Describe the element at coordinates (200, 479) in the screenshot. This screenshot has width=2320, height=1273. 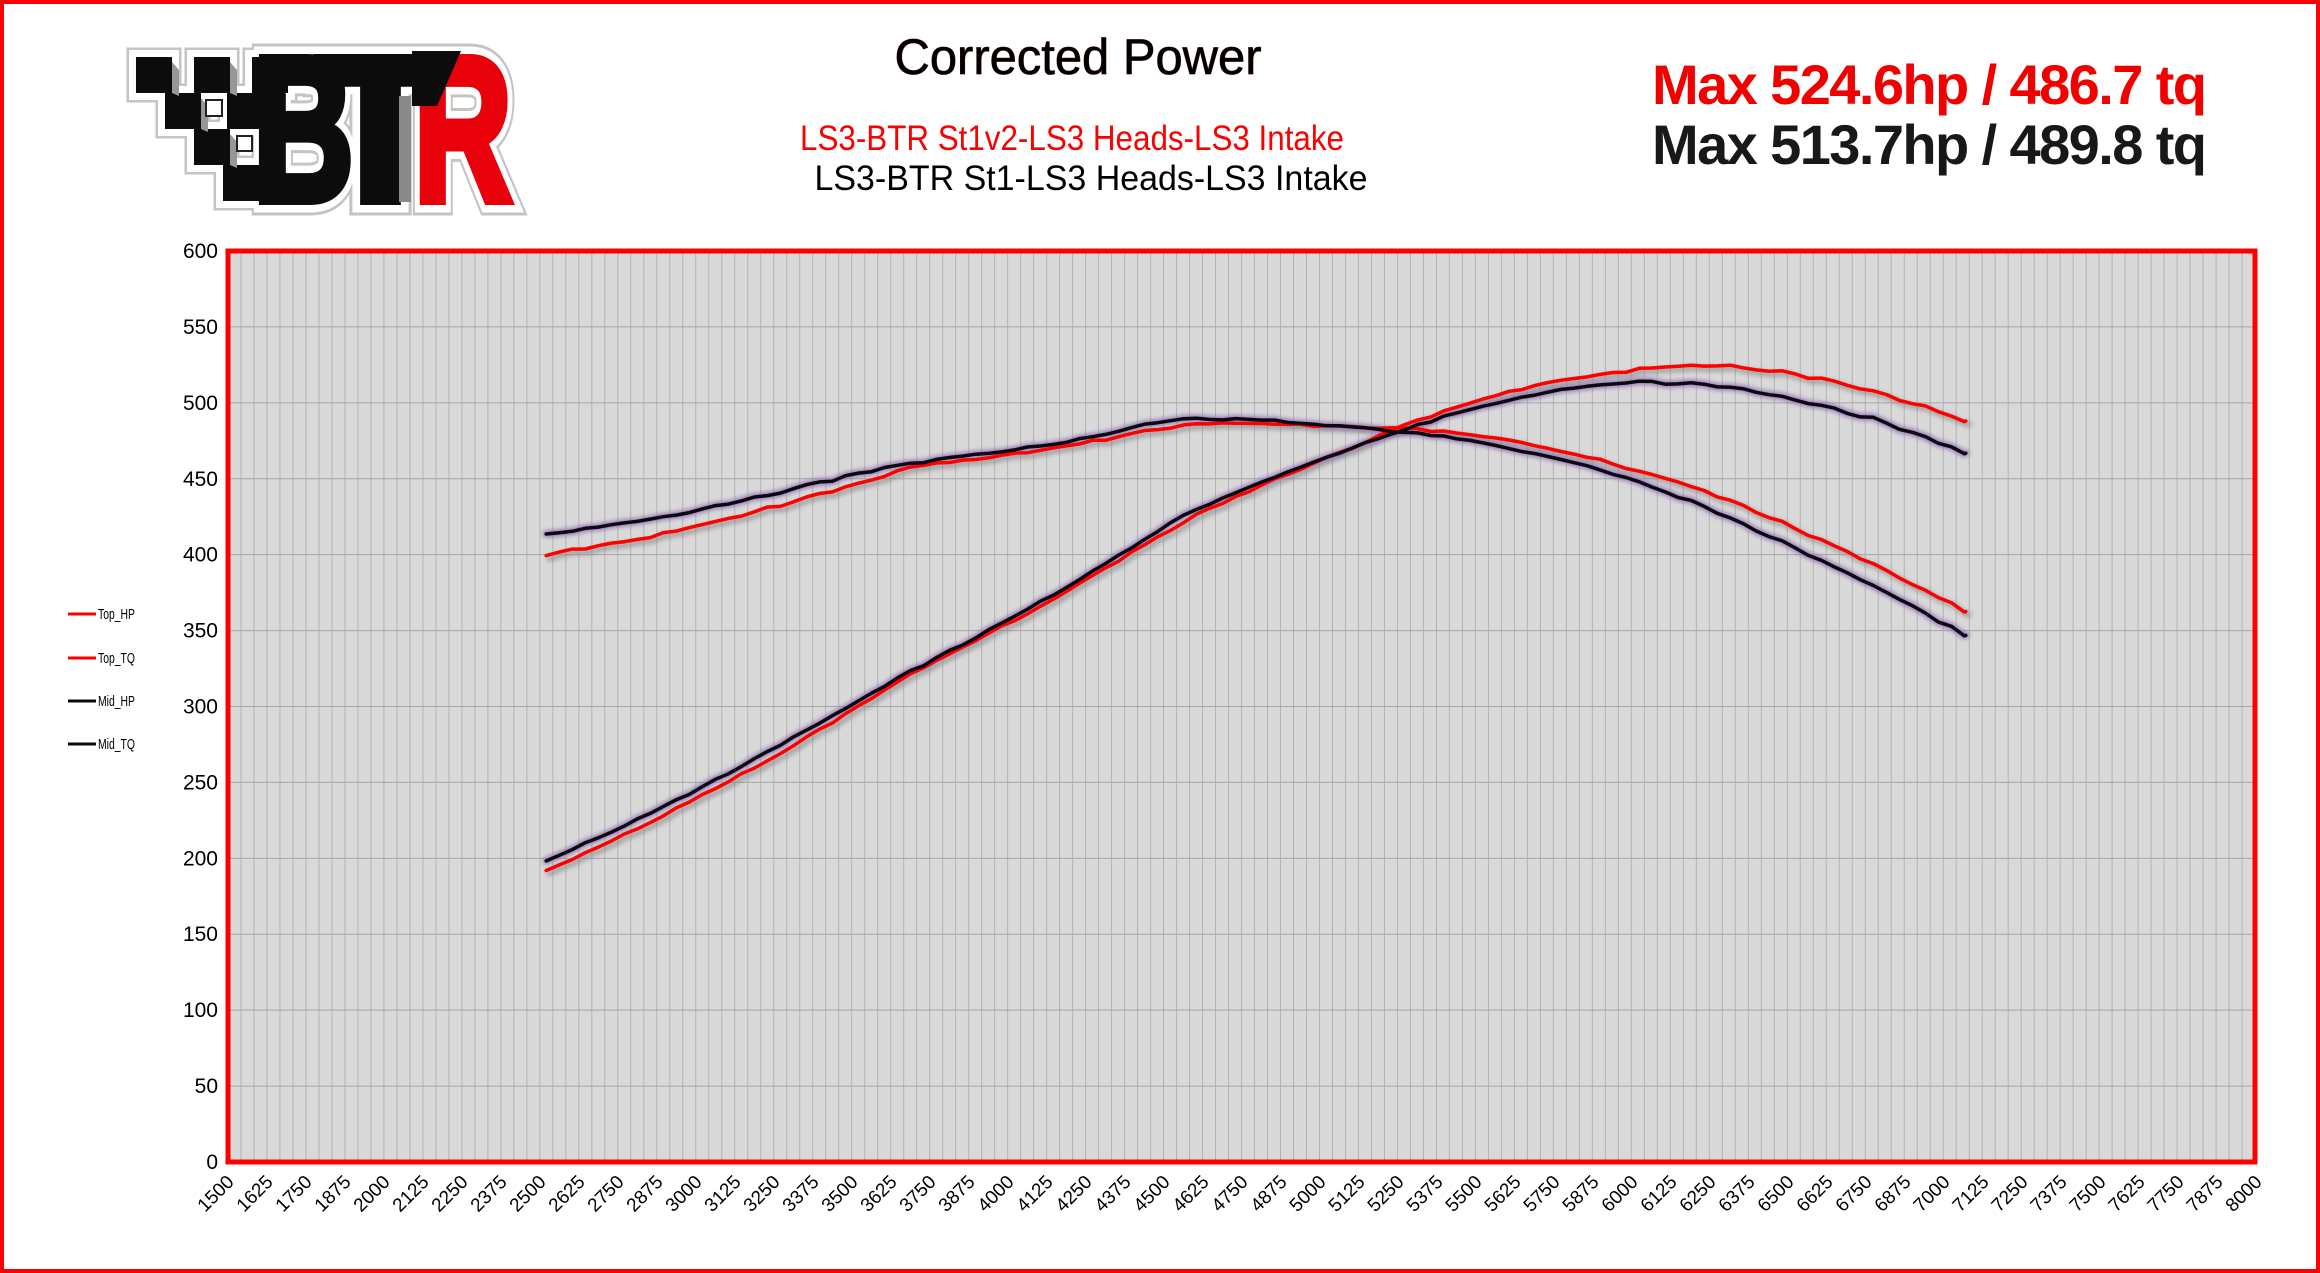
I see `svg-text: 450` at that location.